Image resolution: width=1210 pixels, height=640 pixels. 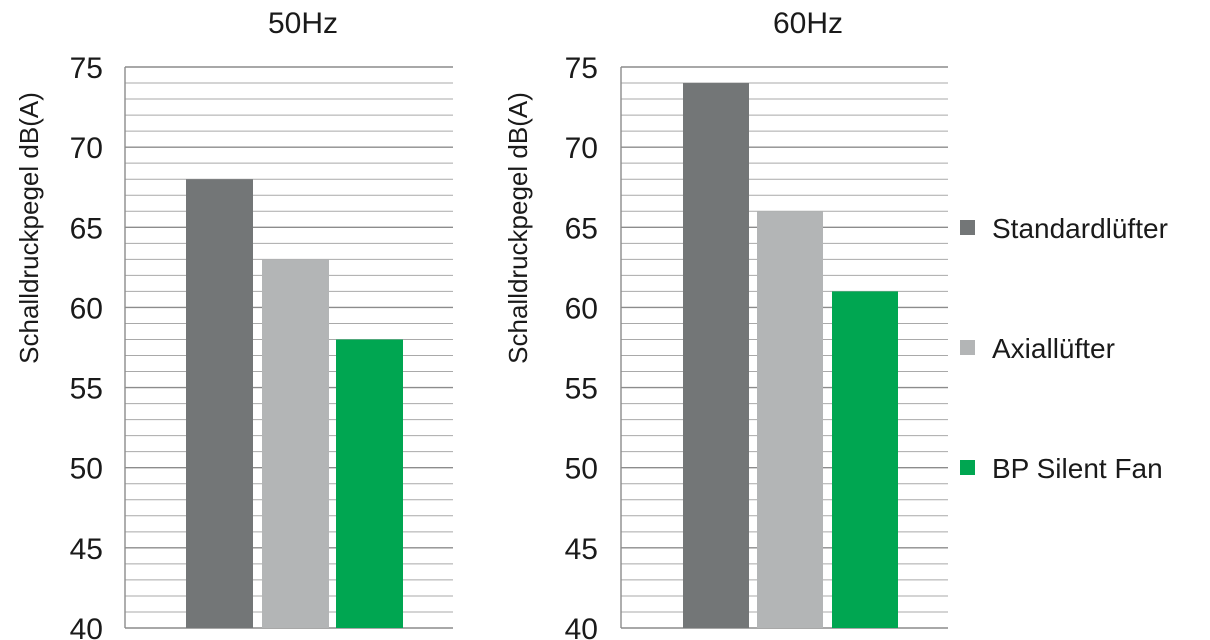 What do you see at coordinates (303, 23) in the screenshot?
I see `panel-title: 50Hz` at bounding box center [303, 23].